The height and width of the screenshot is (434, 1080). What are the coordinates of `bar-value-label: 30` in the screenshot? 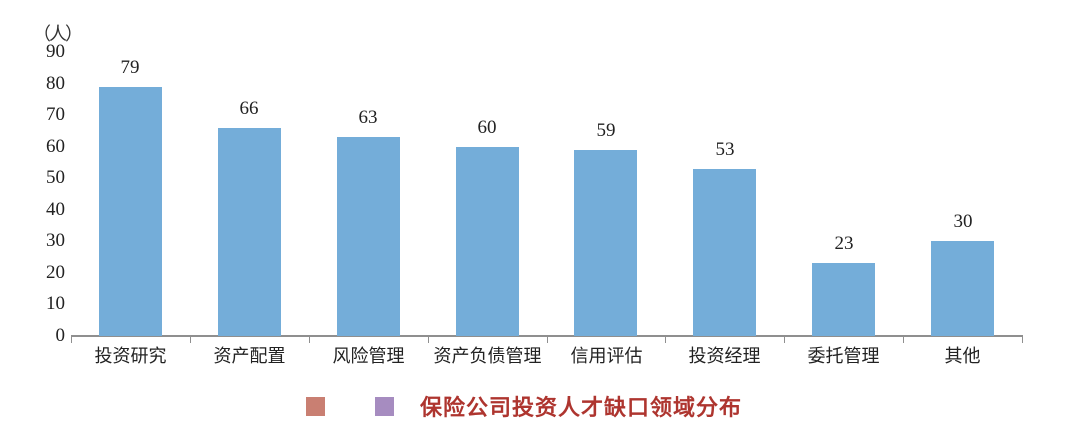 It's located at (963, 221).